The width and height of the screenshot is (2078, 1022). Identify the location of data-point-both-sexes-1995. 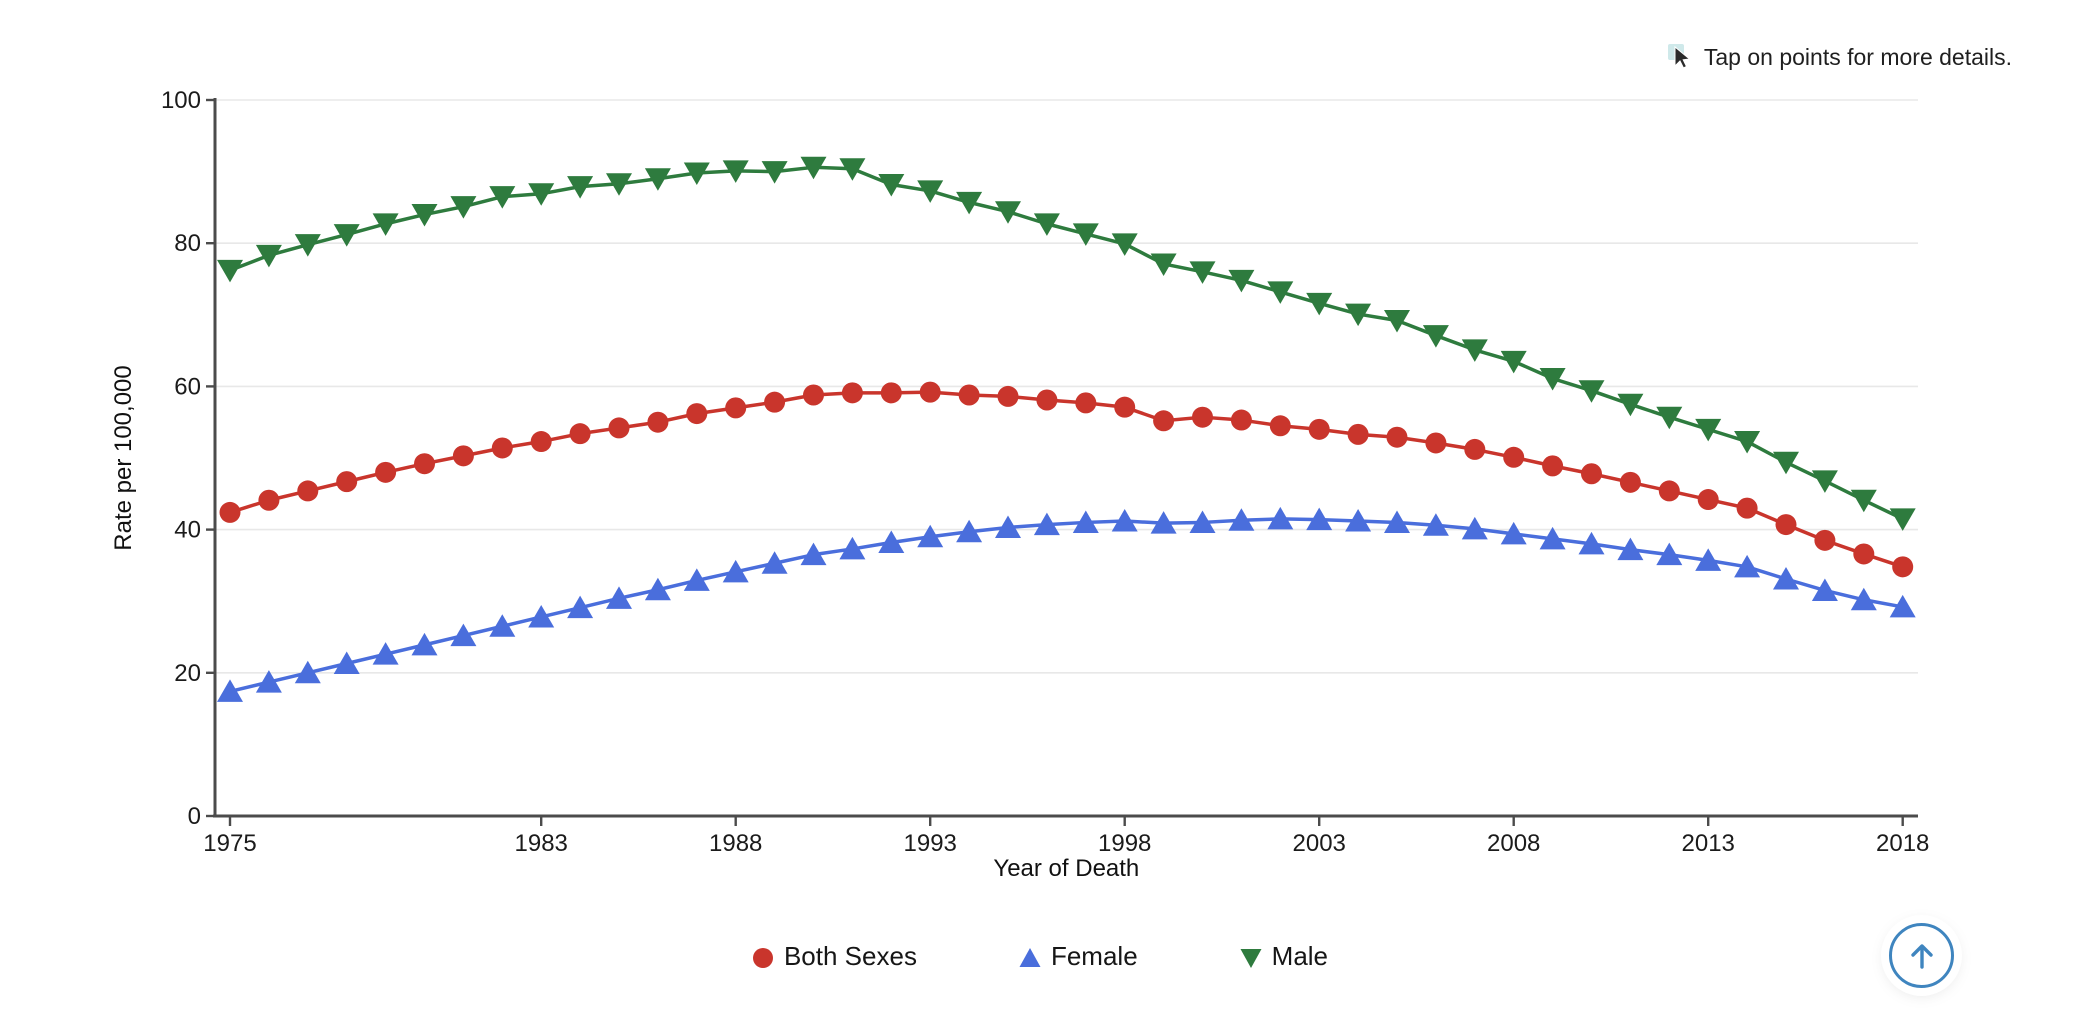
(1008, 396).